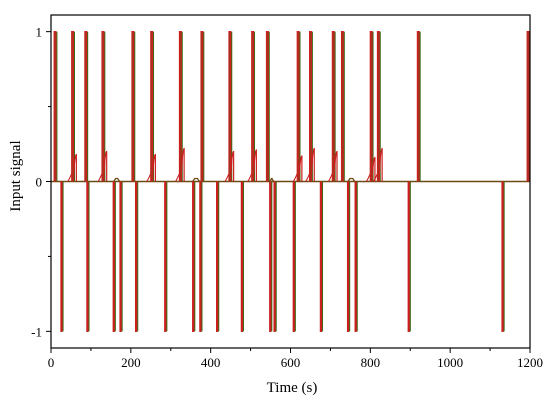  I want to click on x-tick-label-5: 1000, so click(450, 362).